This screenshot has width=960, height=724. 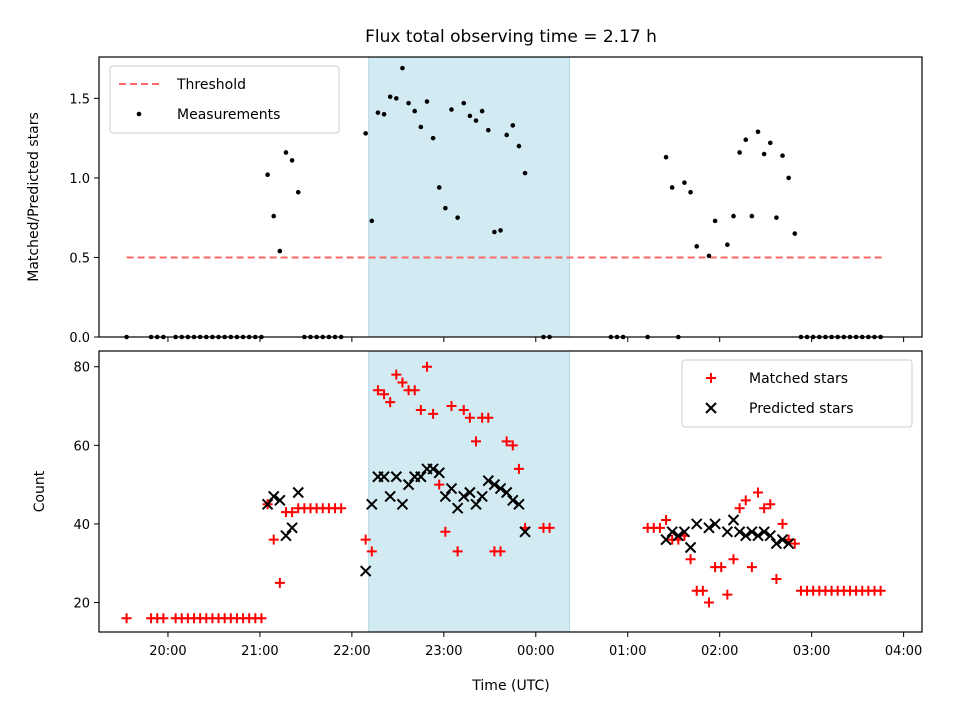 What do you see at coordinates (81, 525) in the screenshot?
I see `y-tick-label: 40` at bounding box center [81, 525].